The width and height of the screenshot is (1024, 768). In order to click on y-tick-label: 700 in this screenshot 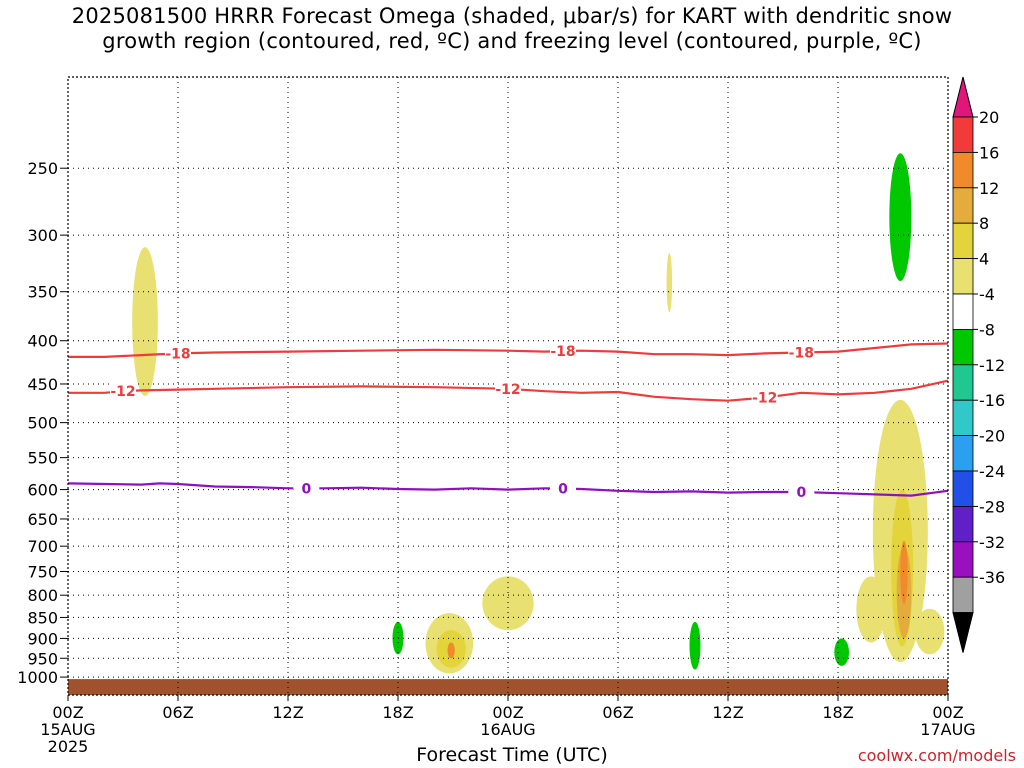, I will do `click(42, 546)`.